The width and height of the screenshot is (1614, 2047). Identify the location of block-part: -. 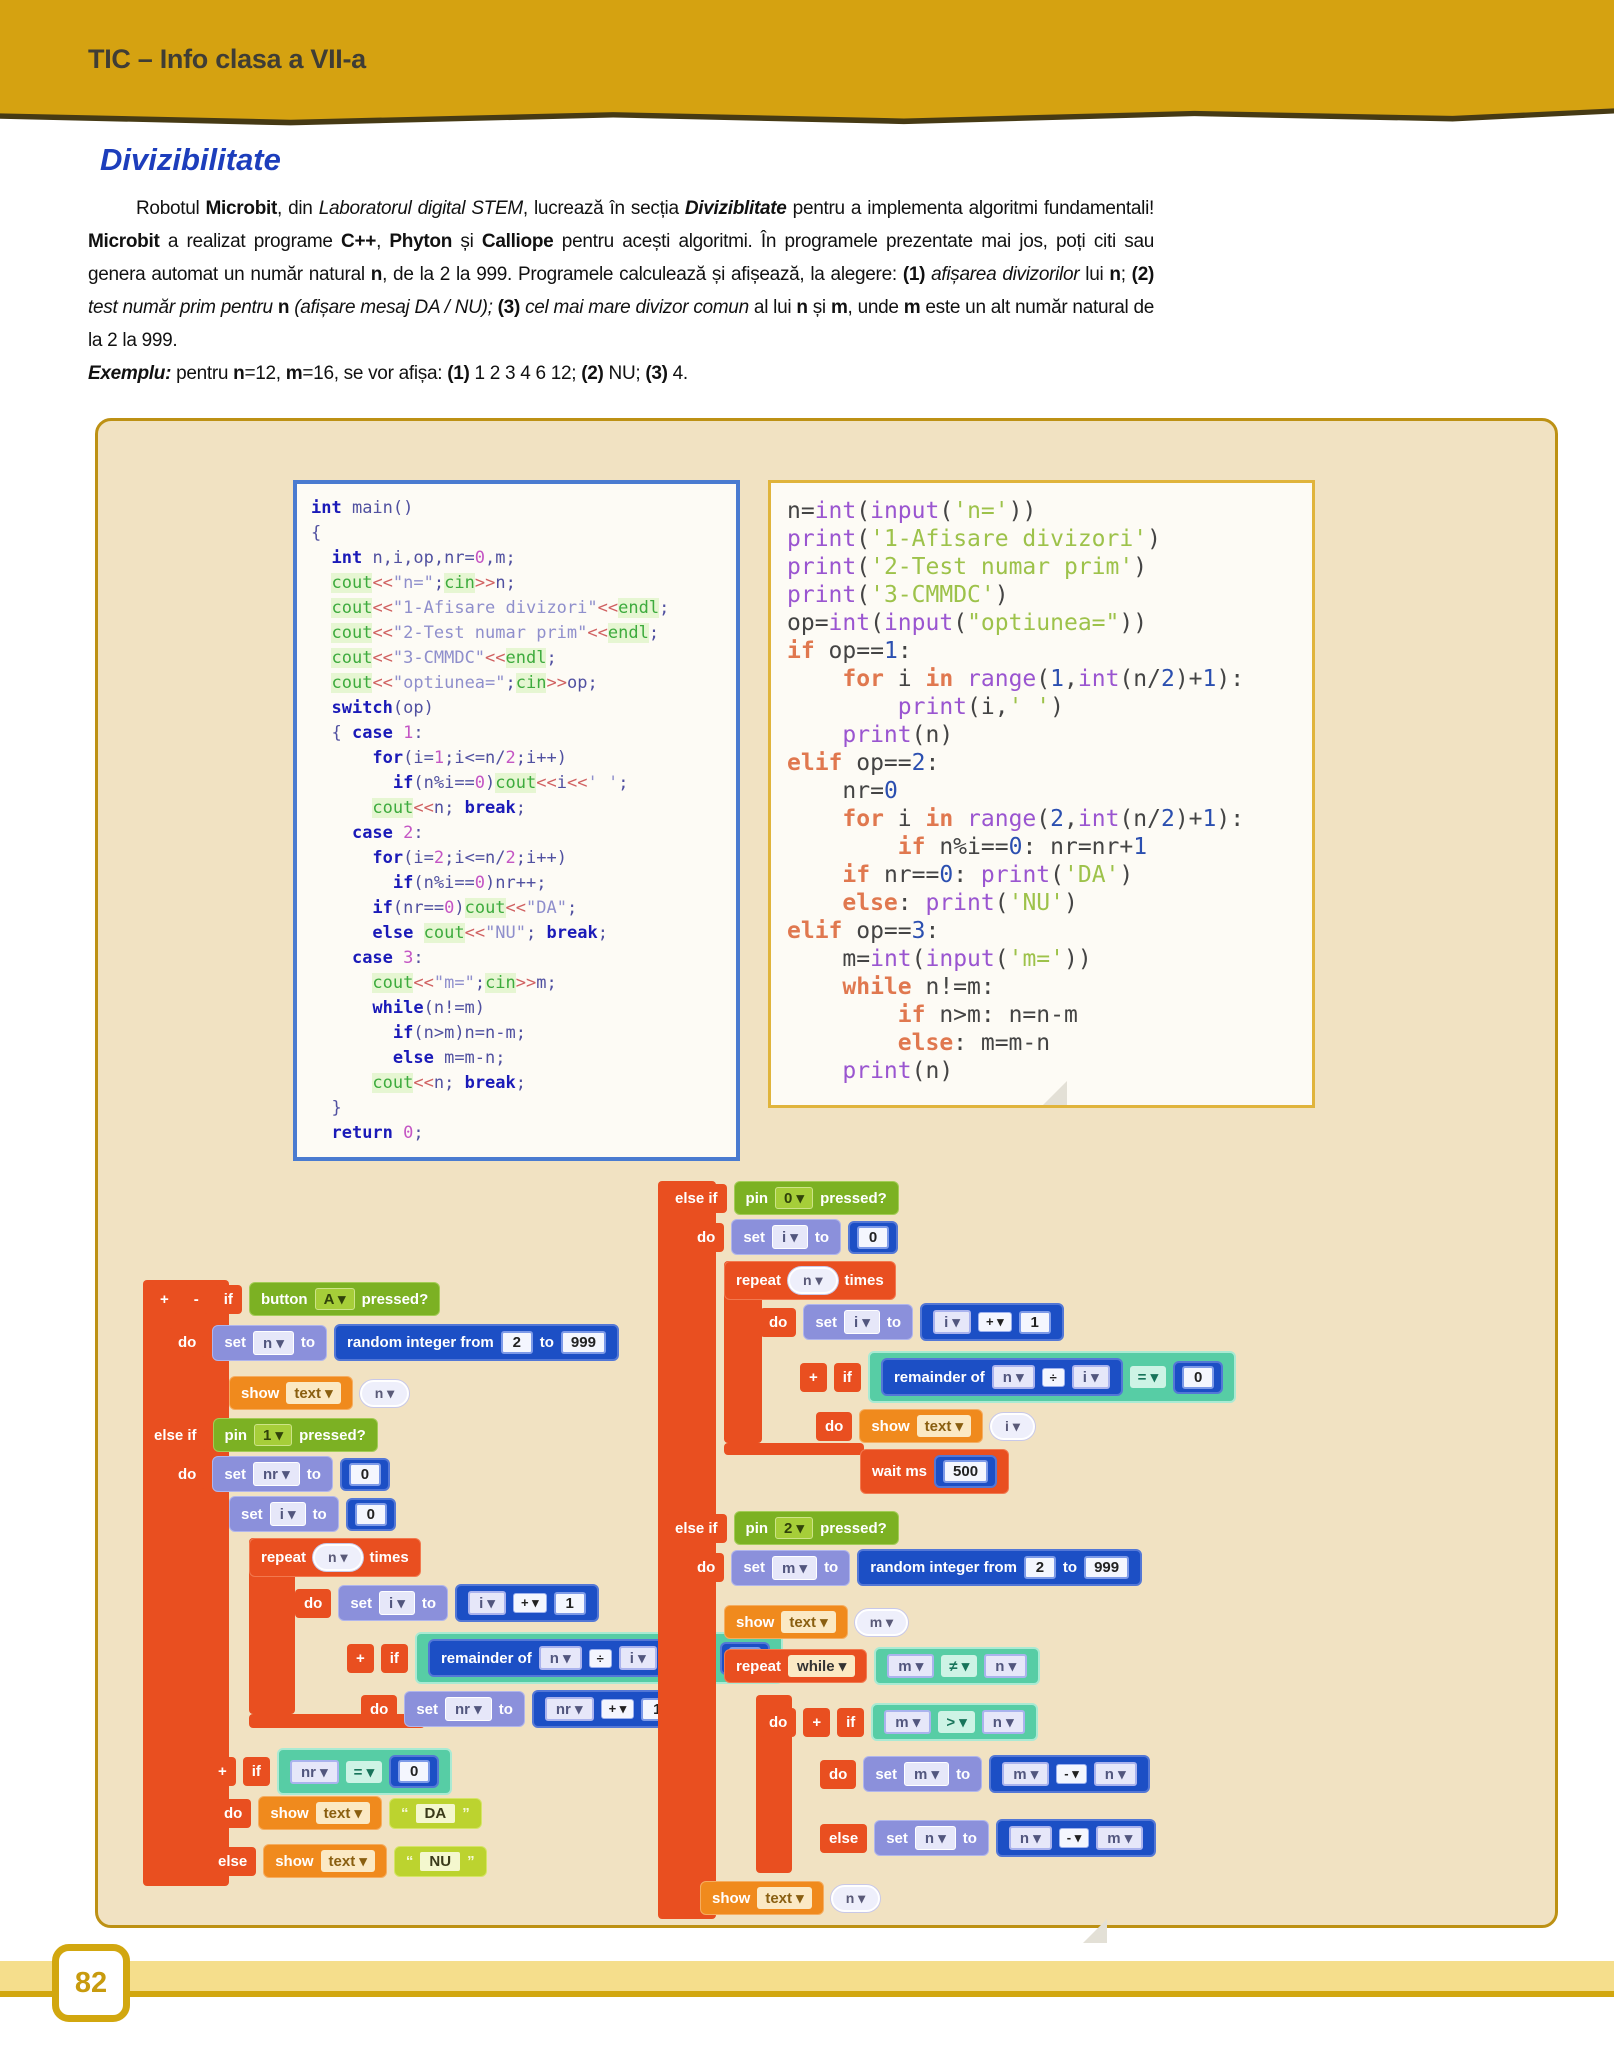
(196, 1299).